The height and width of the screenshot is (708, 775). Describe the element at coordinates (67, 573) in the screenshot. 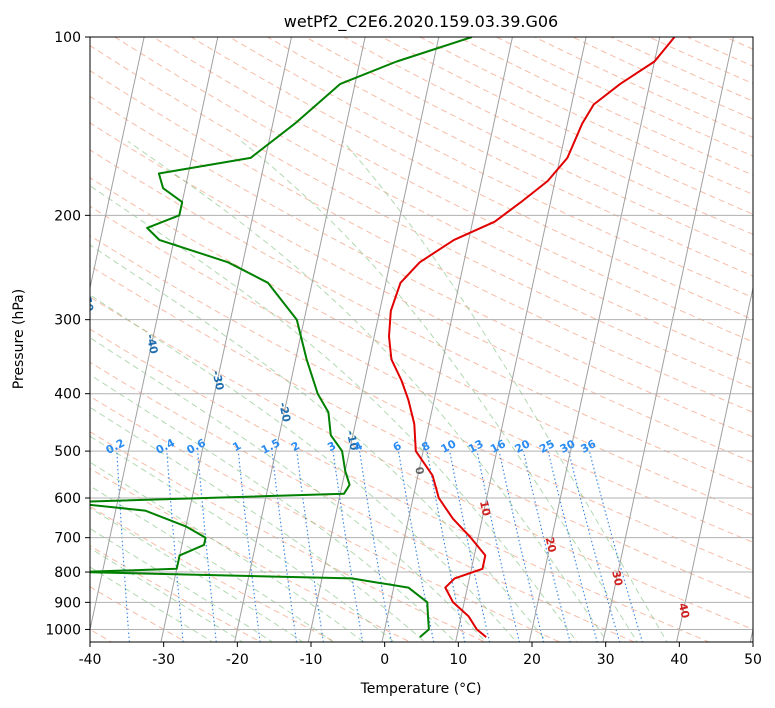

I see `y-tick-label: 800` at that location.